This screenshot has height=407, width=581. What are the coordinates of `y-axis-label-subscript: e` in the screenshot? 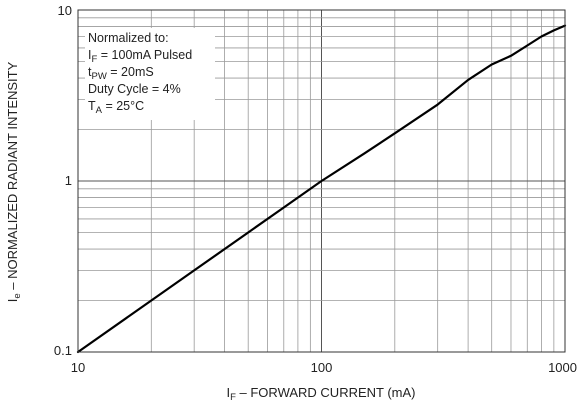 It's located at (17, 295).